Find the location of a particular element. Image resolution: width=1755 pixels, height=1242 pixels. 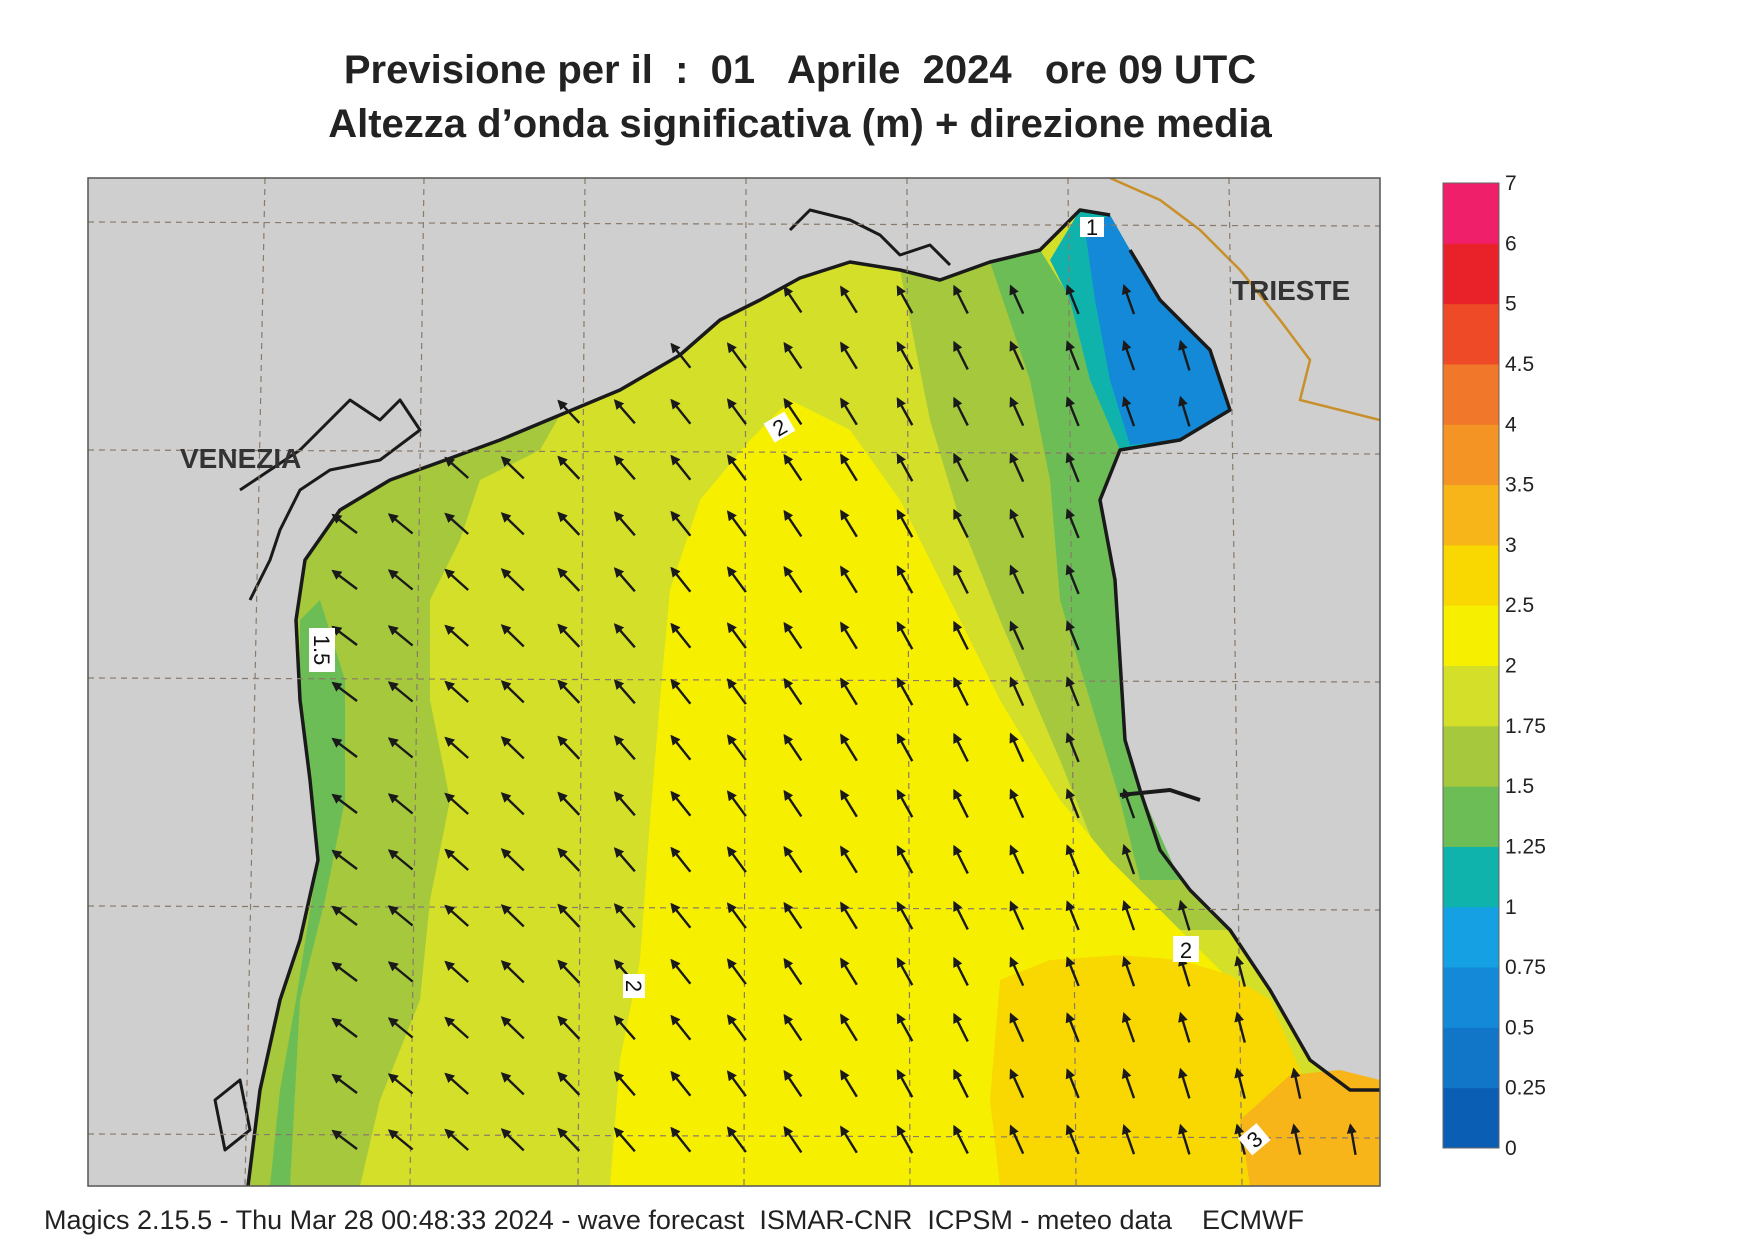

contour-label-1-5: 1.5 is located at coordinates (321, 650).